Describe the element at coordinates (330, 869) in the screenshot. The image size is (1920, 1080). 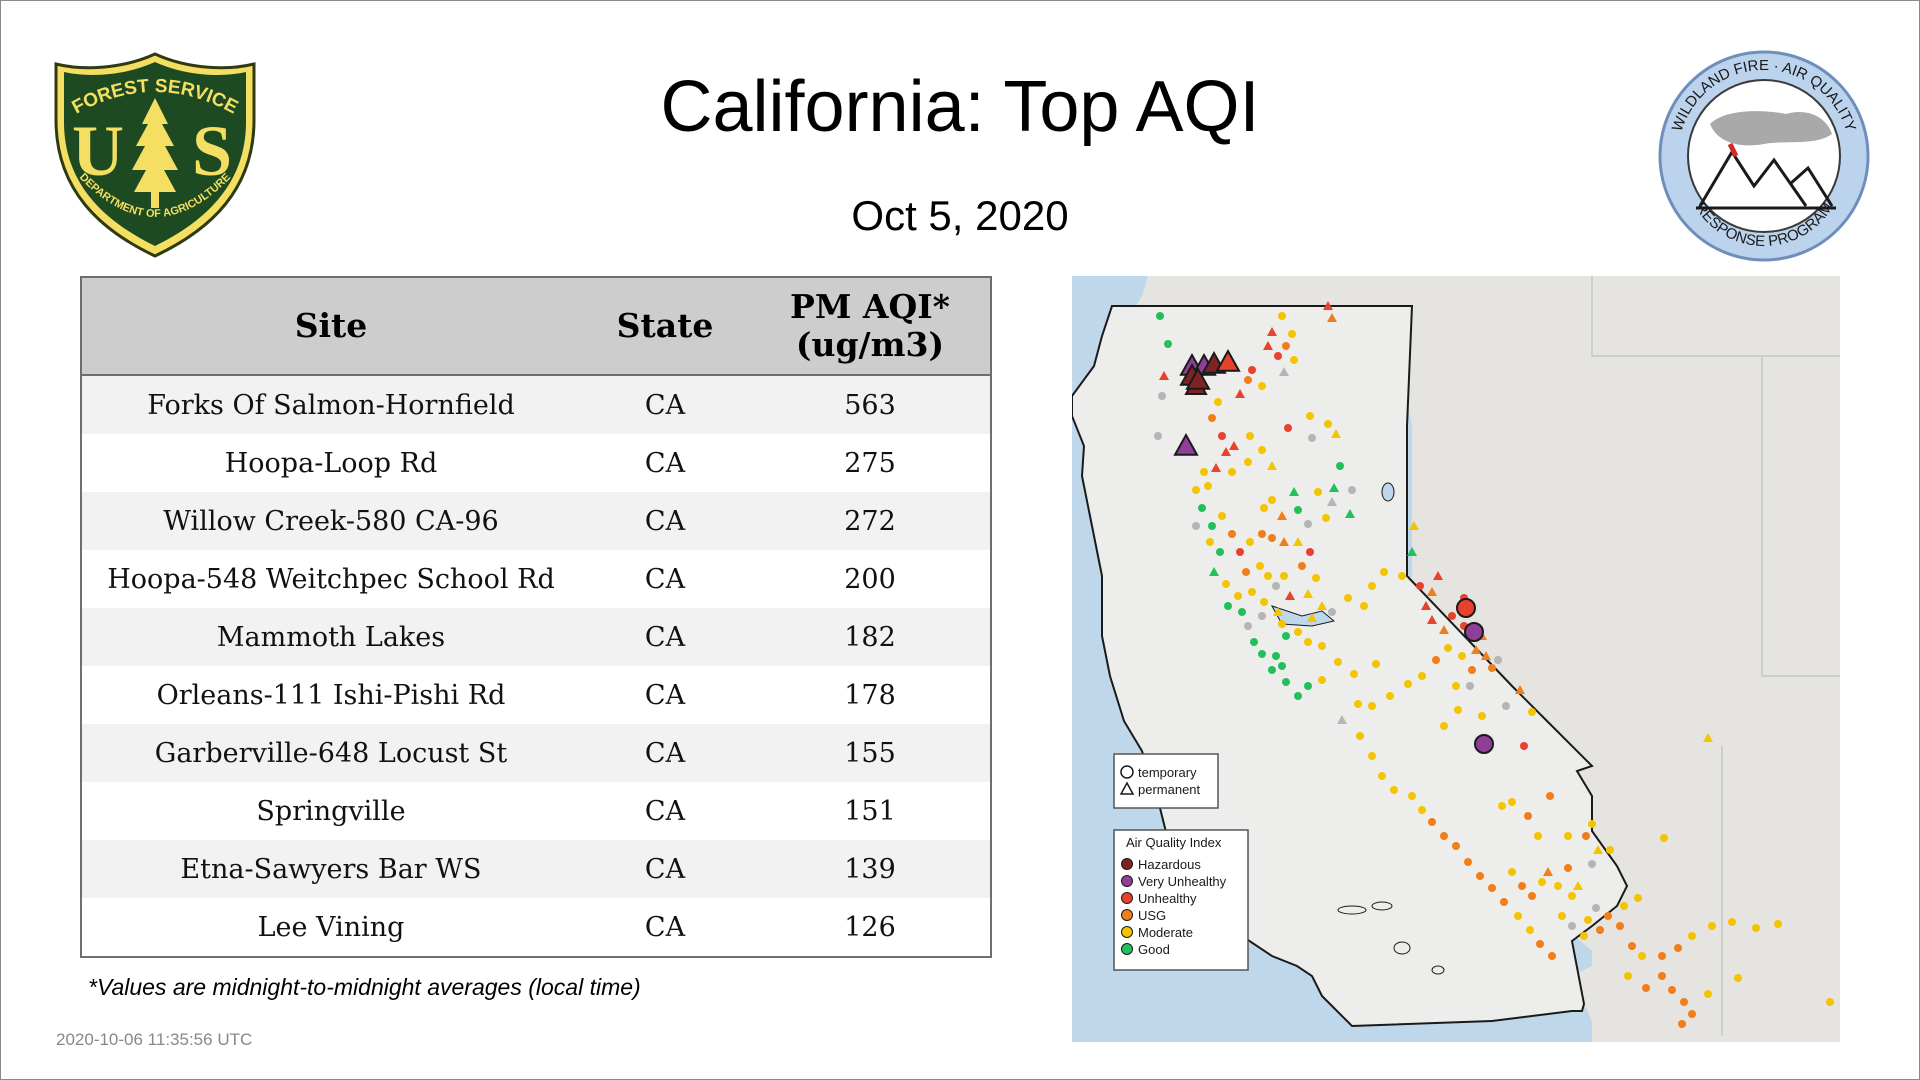
I see `cell-site: Etna-Sawyers Bar WS` at that location.